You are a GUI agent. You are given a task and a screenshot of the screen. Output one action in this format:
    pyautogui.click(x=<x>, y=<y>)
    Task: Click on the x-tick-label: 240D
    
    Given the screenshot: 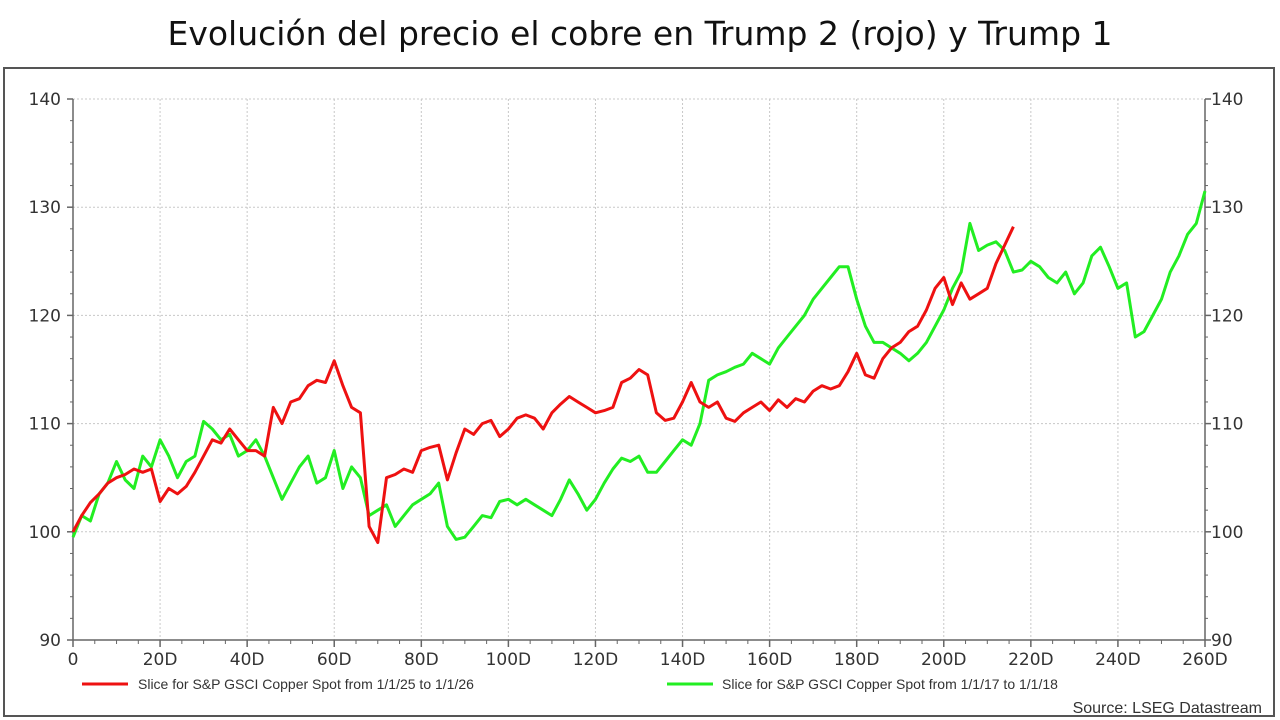 What is the action you would take?
    pyautogui.click(x=1118, y=660)
    